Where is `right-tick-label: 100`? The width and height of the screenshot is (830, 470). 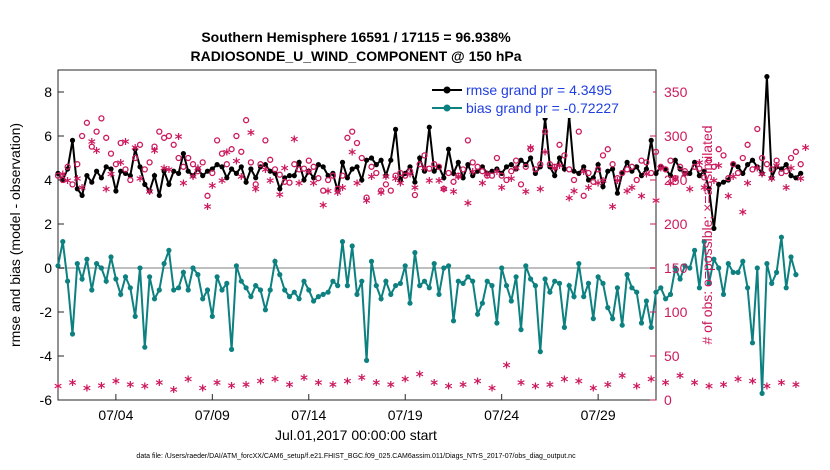 right-tick-label: 100 is located at coordinates (676, 312).